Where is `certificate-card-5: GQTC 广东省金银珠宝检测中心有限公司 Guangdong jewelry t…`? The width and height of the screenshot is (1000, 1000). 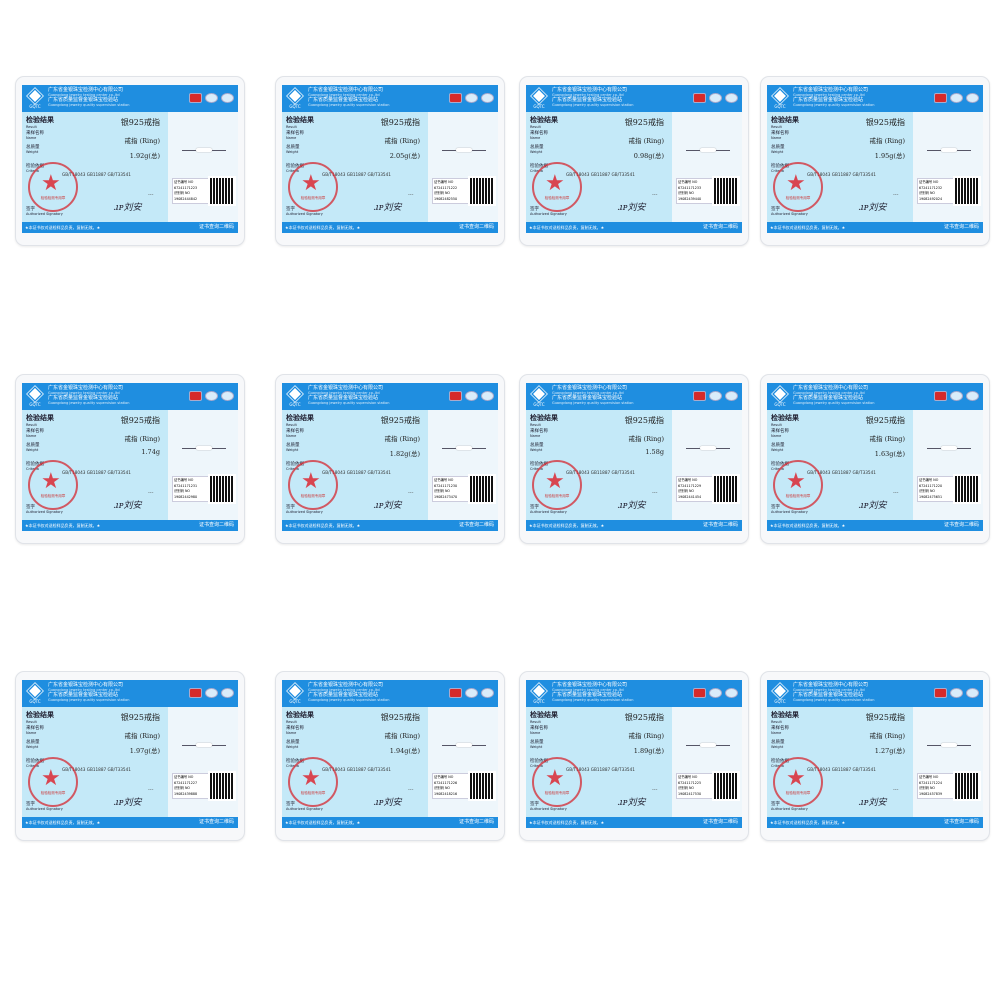
certificate-card-5: GQTC 广东省金银珠宝检测中心有限公司 Guangdong jewelry t… is located at coordinates (130, 459).